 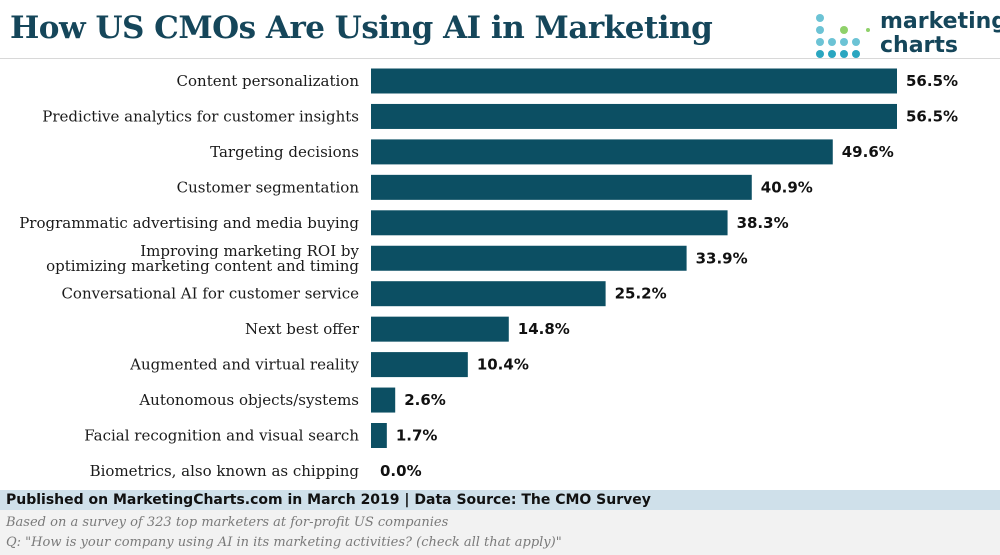 What do you see at coordinates (221, 436) in the screenshot?
I see `category-label-10: Facial recognition and visual search` at bounding box center [221, 436].